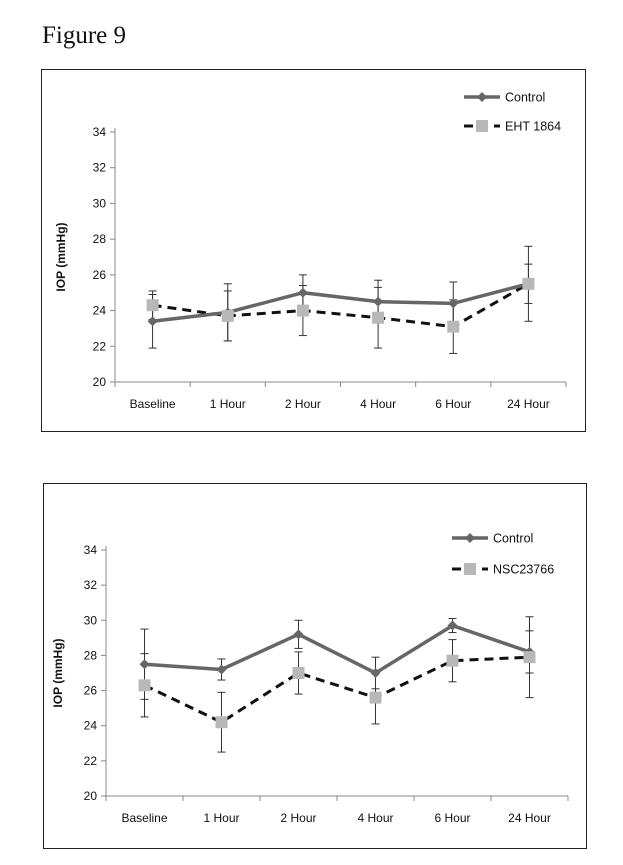 Image resolution: width=623 pixels, height=865 pixels. I want to click on chart-1-x-tick-label: 4 Hour, so click(375, 818).